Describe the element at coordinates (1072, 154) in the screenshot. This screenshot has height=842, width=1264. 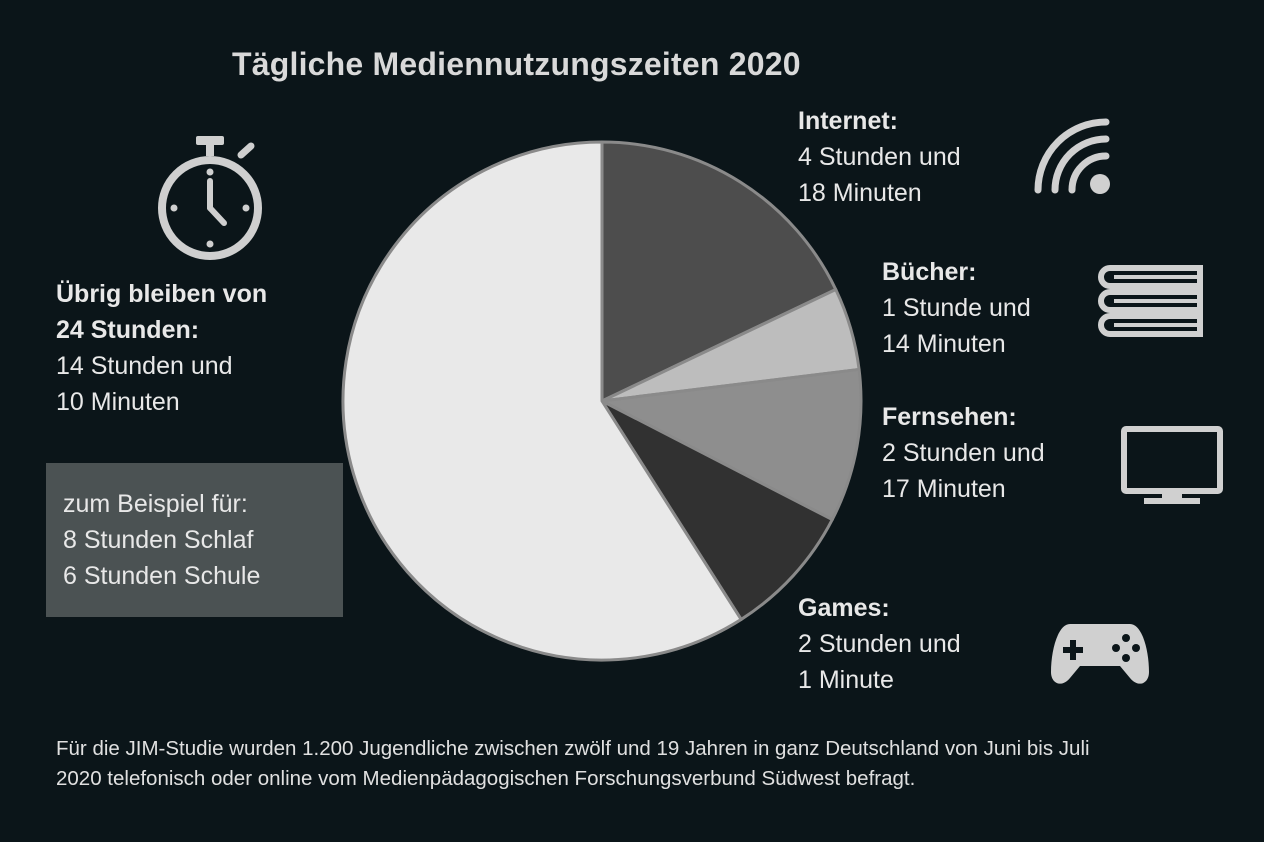
I see `wifi-icon` at that location.